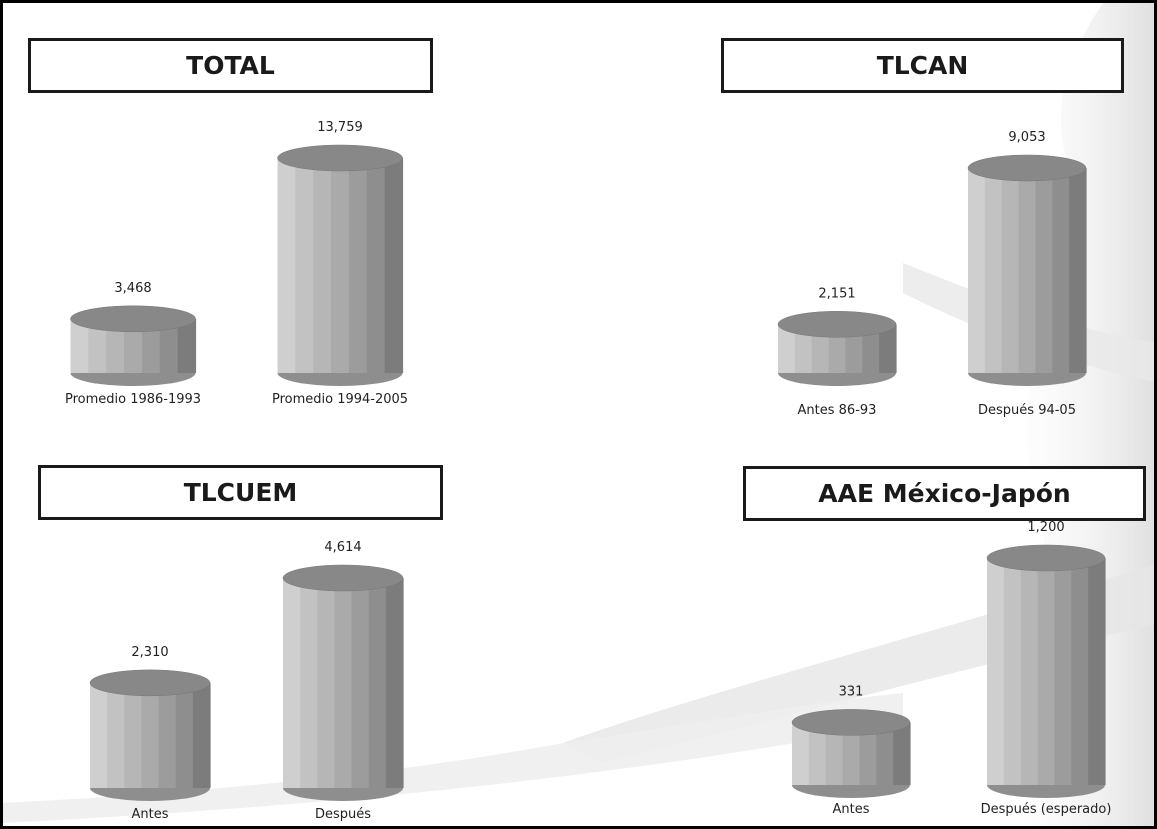  I want to click on category-label-2: Después (esperado), so click(1046, 809).